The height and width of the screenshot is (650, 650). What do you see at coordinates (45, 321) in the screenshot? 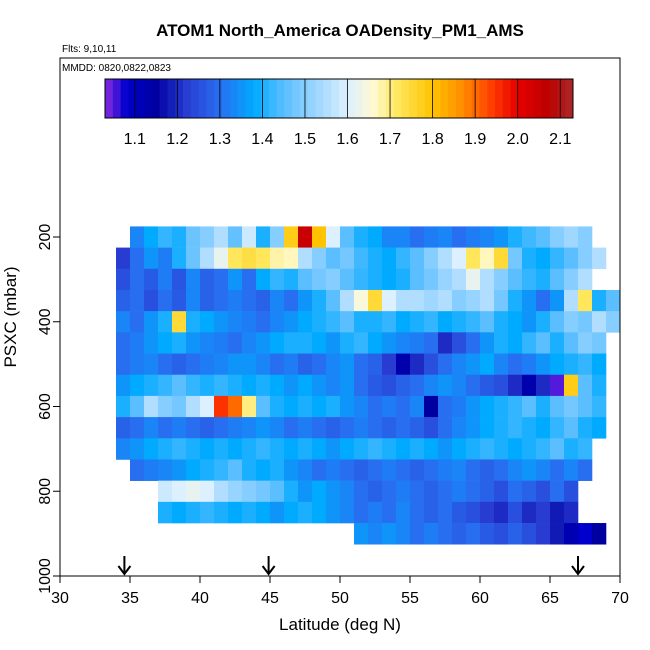
I see `y-tick-label: 400` at bounding box center [45, 321].